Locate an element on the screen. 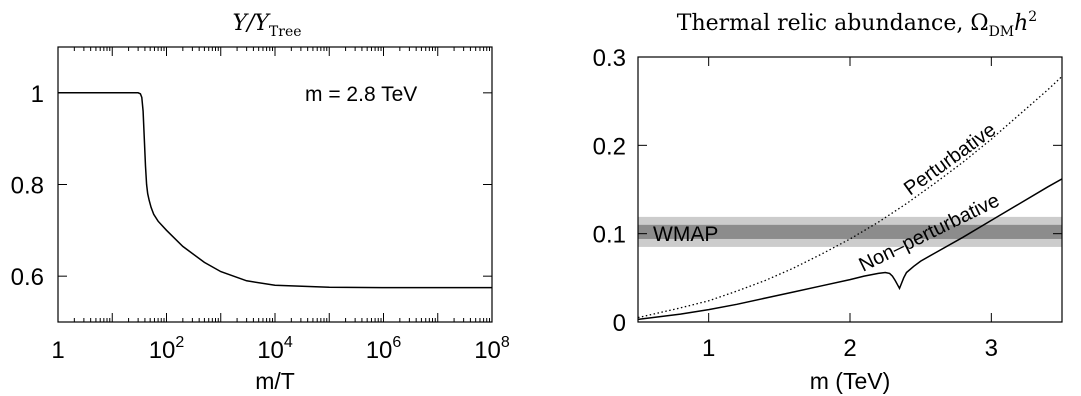 The width and height of the screenshot is (1081, 396). left-x-tick-label: 10⁶ is located at coordinates (384, 349).